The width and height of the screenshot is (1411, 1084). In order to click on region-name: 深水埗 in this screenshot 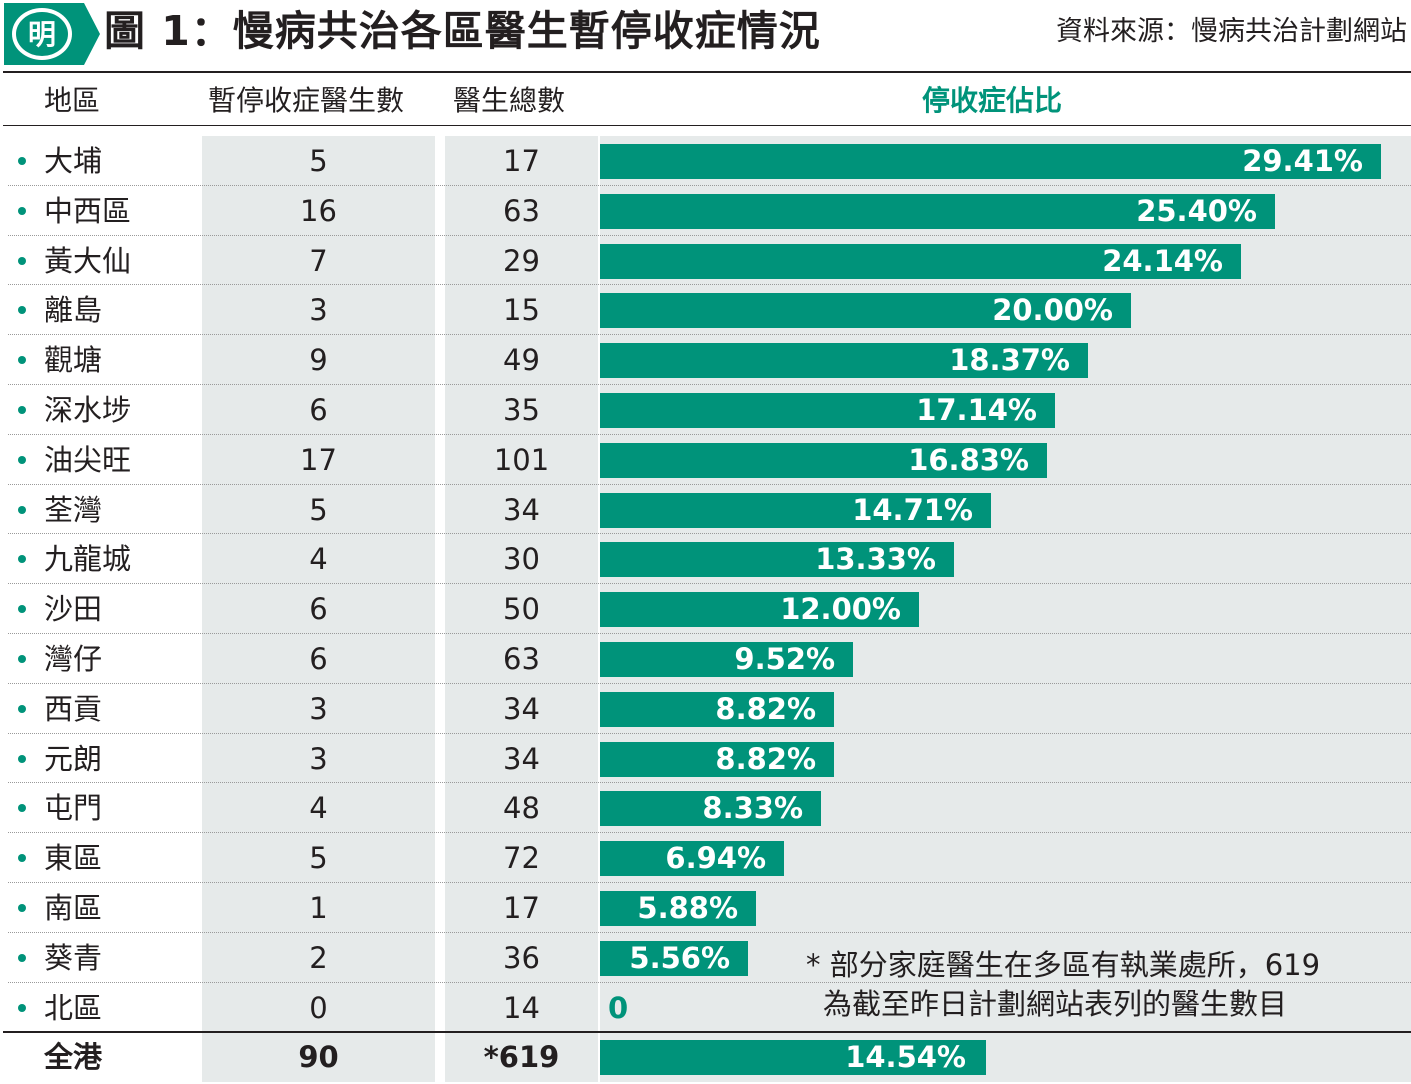, I will do `click(88, 410)`.